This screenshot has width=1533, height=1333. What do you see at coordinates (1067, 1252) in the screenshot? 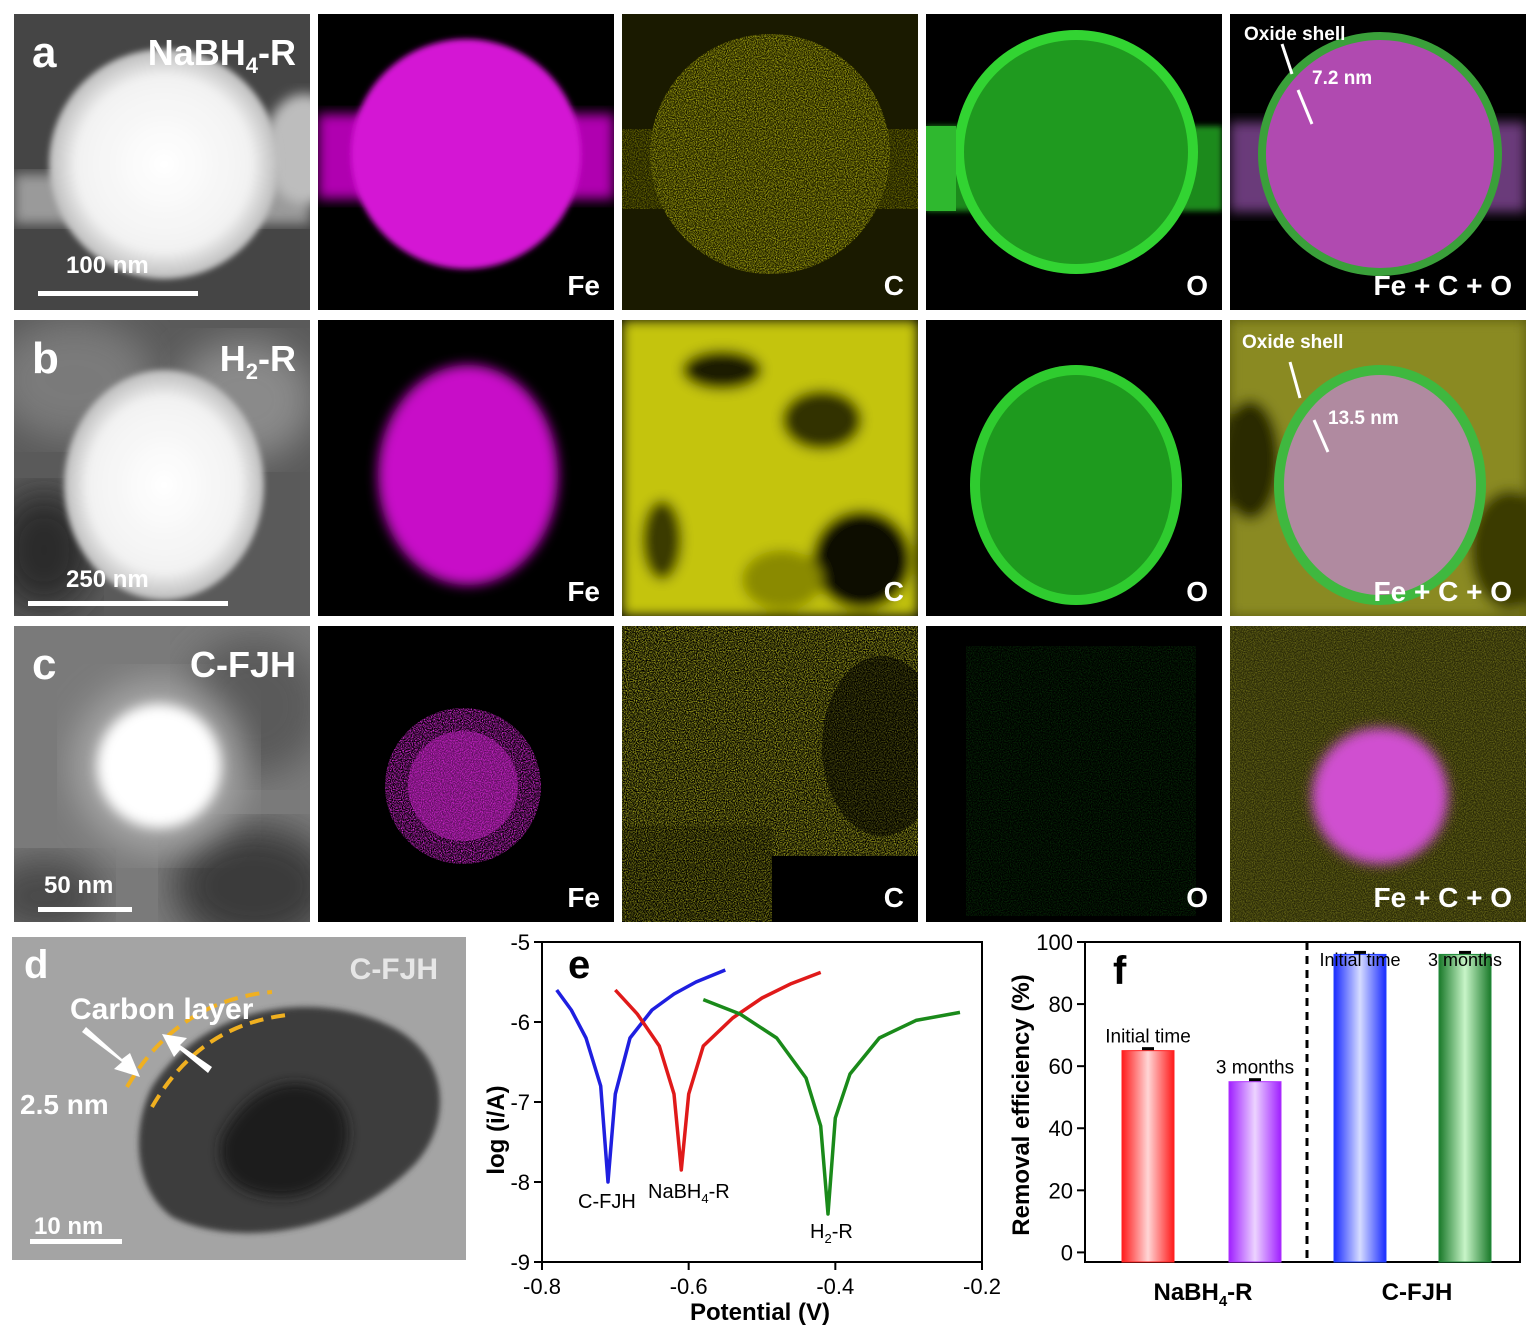
I see `y-tick-label-f: 0` at bounding box center [1067, 1252].